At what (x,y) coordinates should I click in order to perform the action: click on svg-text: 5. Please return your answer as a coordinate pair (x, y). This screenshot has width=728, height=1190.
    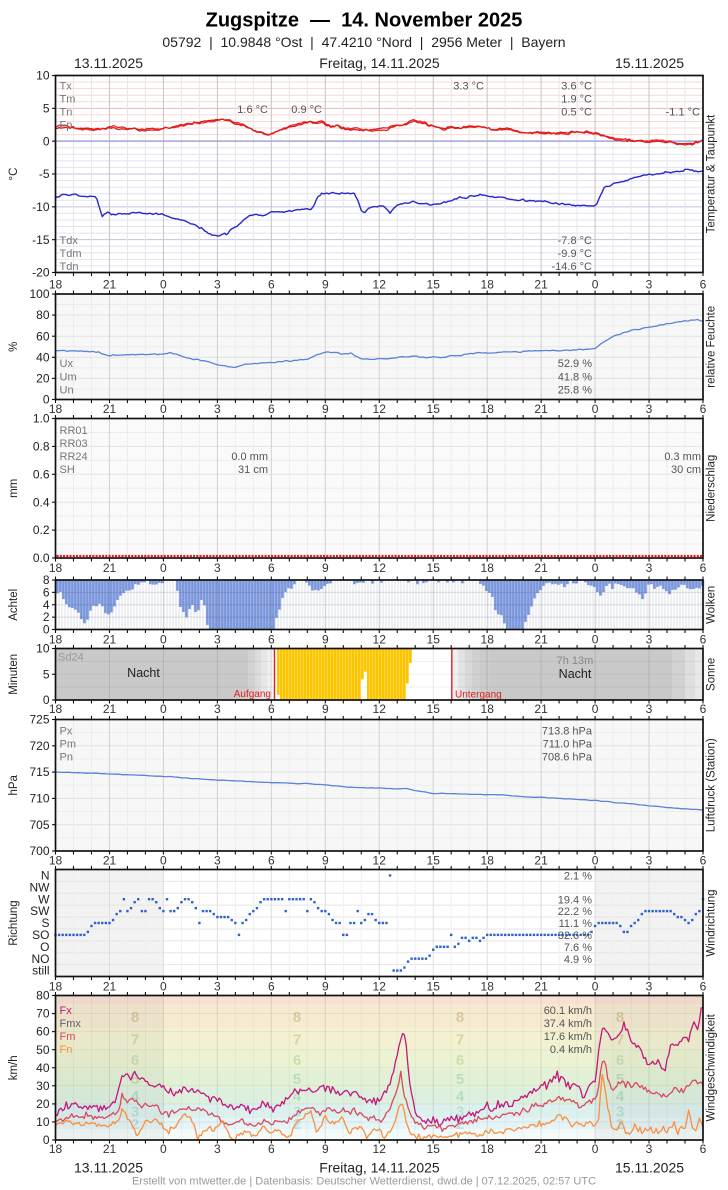
    Looking at the image, I should click on (620, 1079).